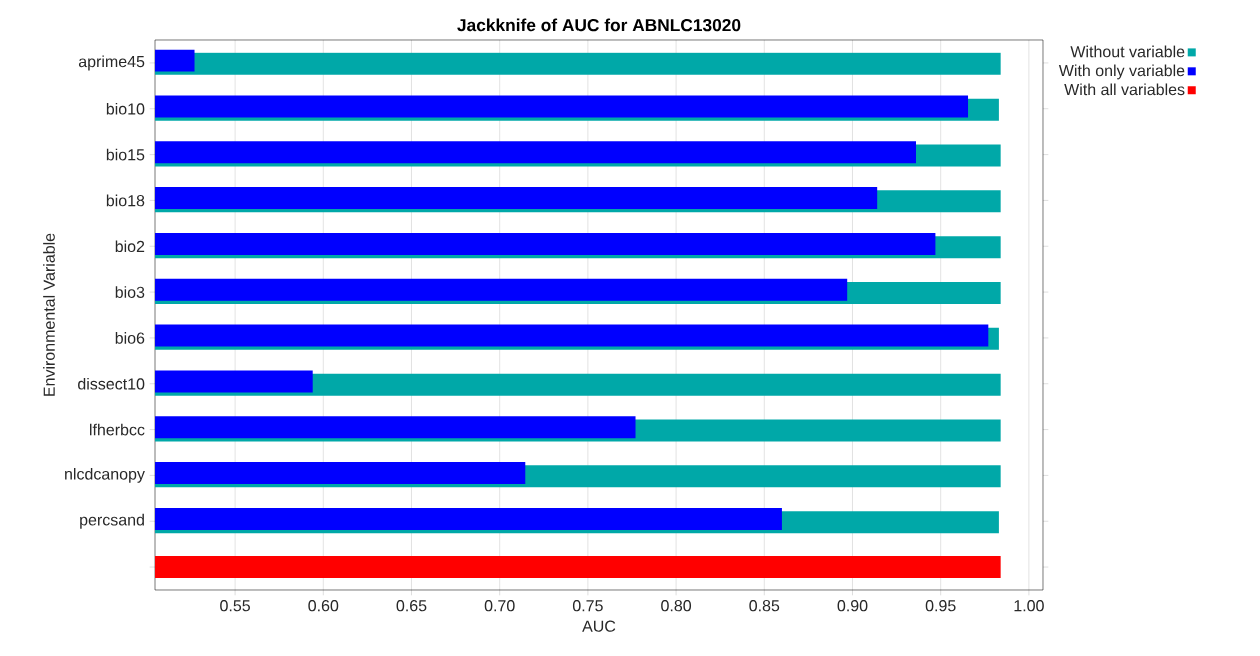 The image size is (1260, 656). I want to click on x-tick-label: 0.85, so click(764, 606).